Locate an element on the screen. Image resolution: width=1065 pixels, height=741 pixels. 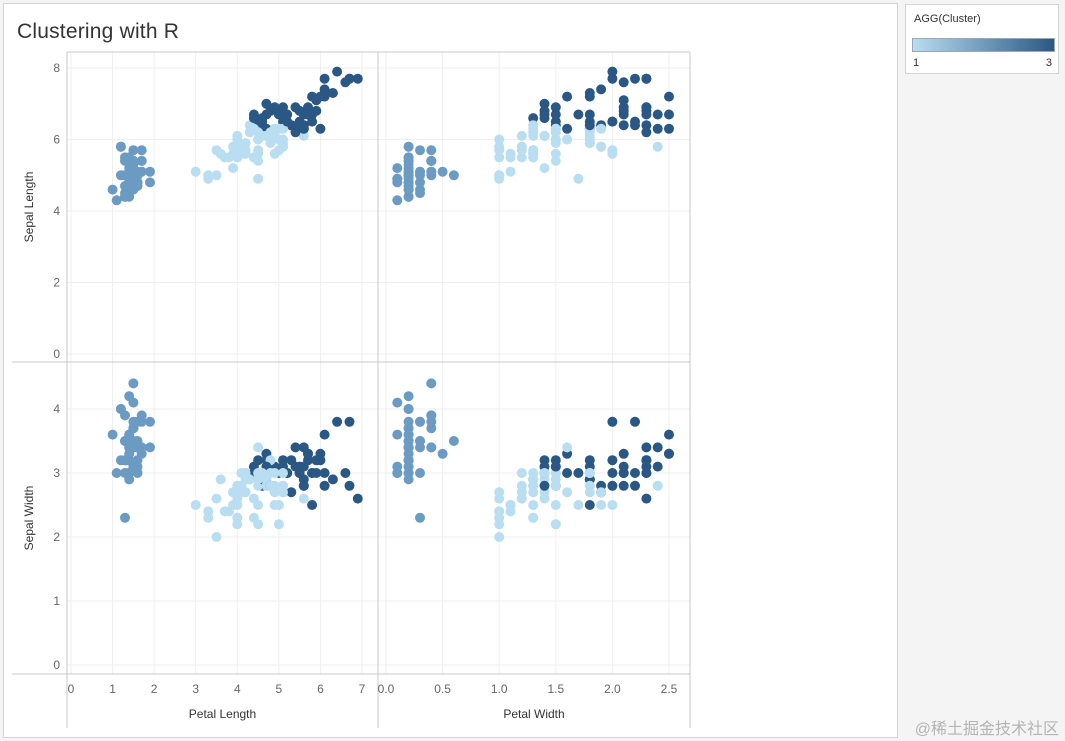
color-legend: AGG(Cluster) 1 3 is located at coordinates (982, 39).